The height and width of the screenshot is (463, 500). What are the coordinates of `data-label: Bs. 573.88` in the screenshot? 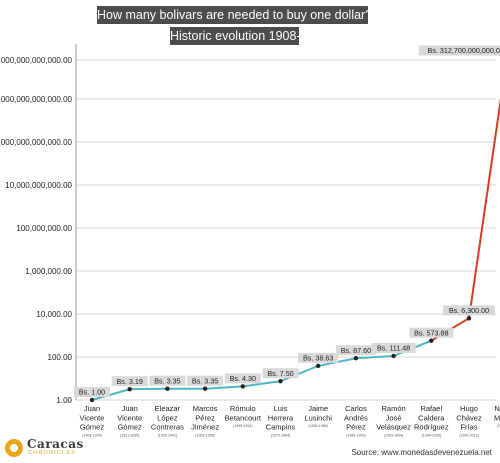 It's located at (431, 332).